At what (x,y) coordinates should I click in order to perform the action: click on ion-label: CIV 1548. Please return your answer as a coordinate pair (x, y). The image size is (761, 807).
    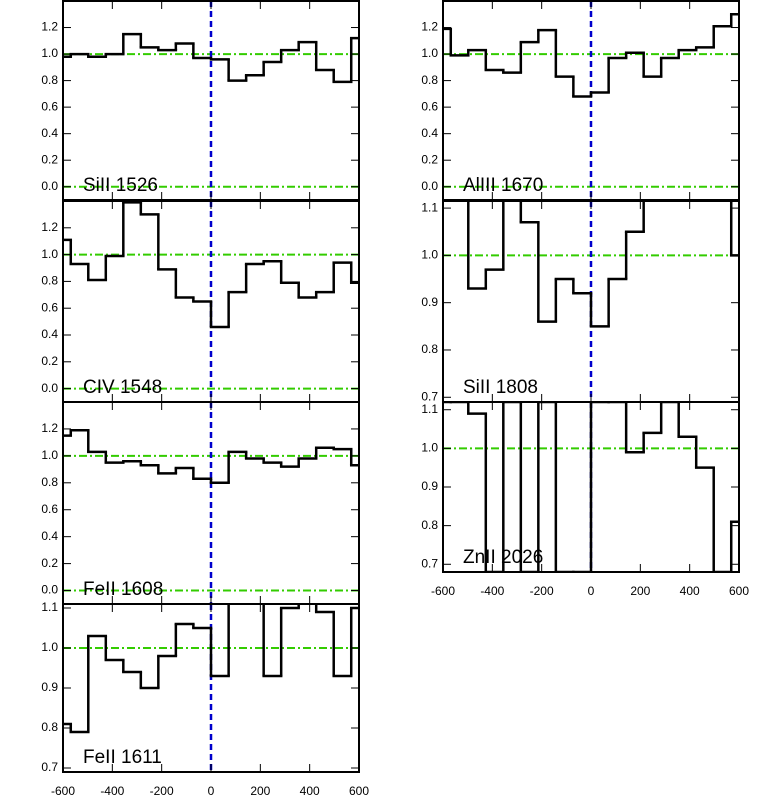
    Looking at the image, I should click on (122, 387).